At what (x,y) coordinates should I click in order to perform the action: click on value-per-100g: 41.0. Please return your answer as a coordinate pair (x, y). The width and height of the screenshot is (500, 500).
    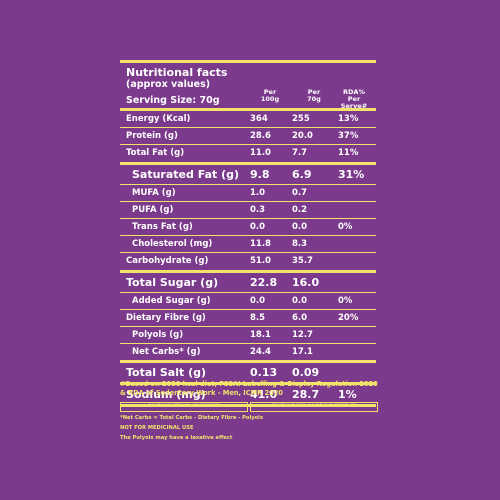
    Looking at the image, I should click on (264, 395).